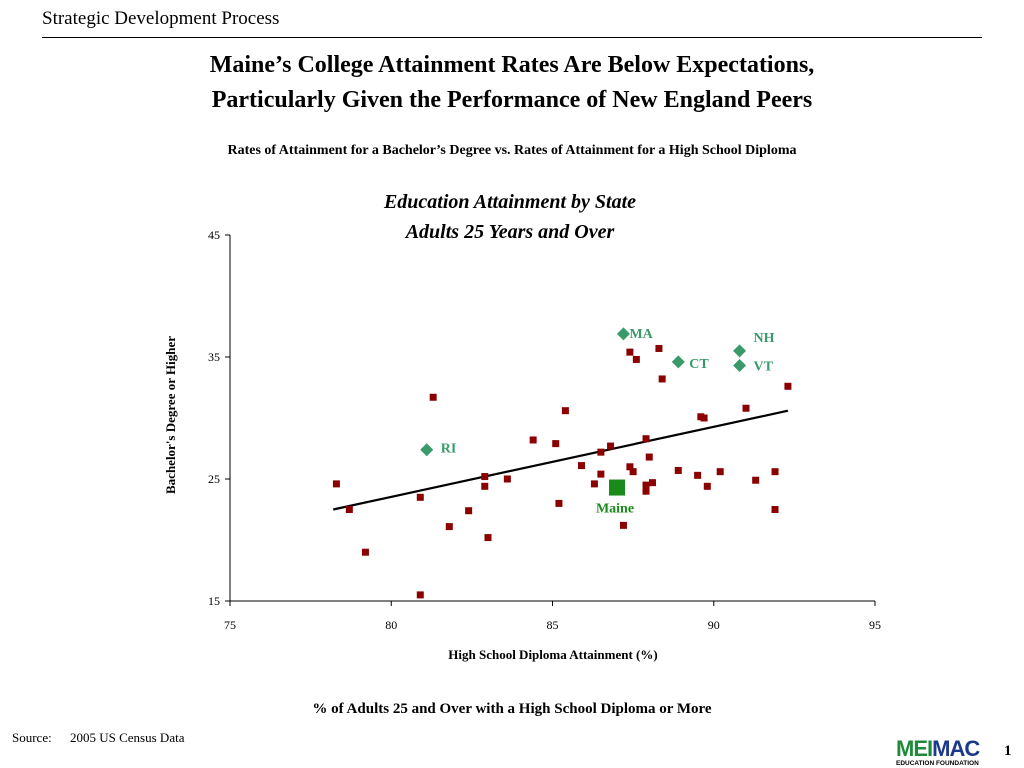 This screenshot has width=1024, height=768. Describe the element at coordinates (764, 367) in the screenshot. I see `peer-state-label: VT` at that location.